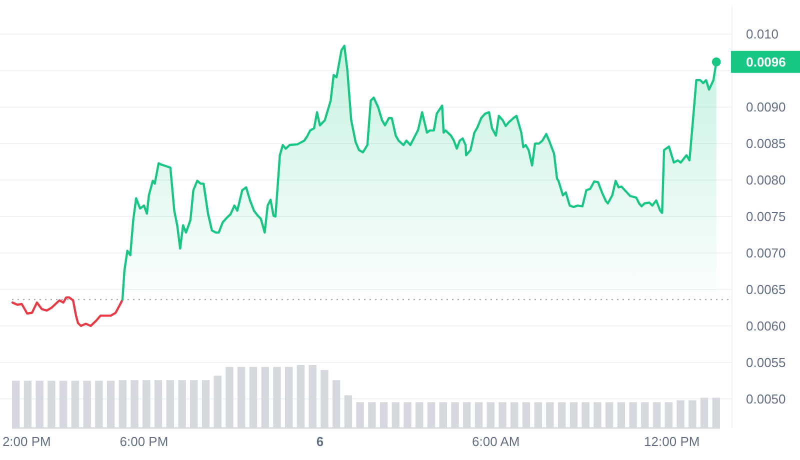  I want to click on y-tick-label: 0.010, so click(762, 34).